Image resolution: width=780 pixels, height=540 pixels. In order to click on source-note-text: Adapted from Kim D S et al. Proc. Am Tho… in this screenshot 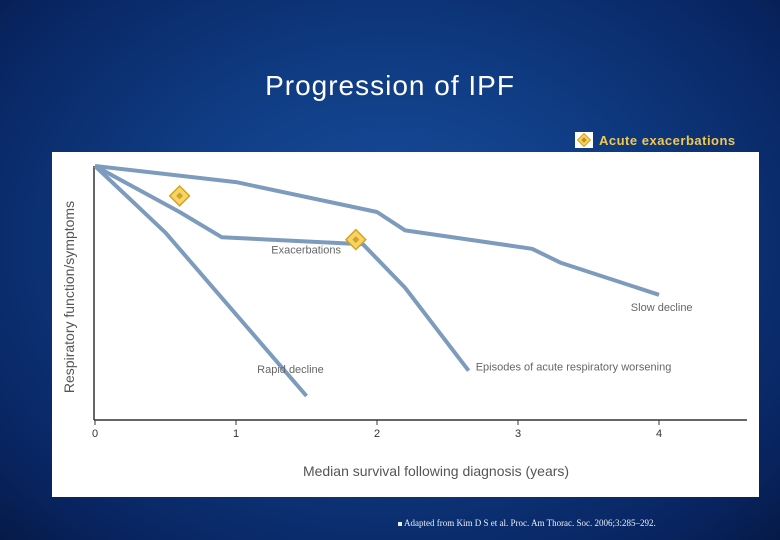, I will do `click(530, 523)`.